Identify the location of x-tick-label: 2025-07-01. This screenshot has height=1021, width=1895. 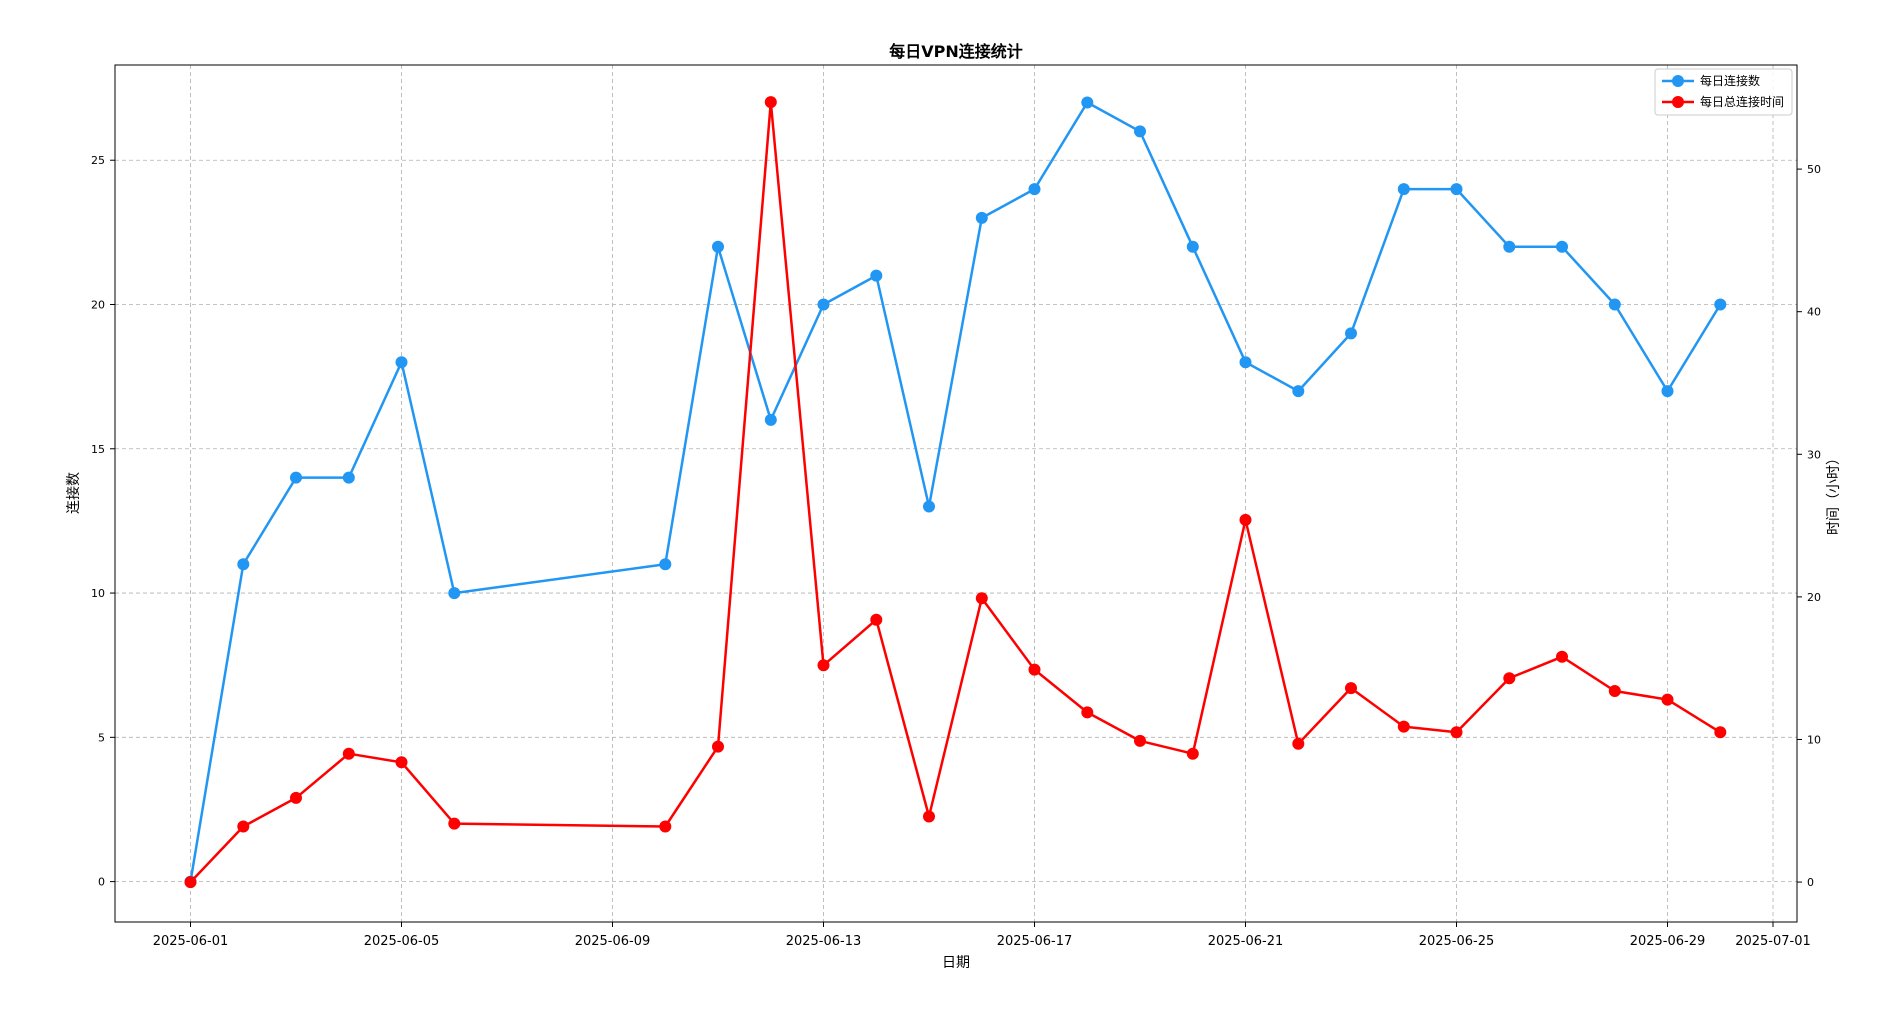
(1773, 941).